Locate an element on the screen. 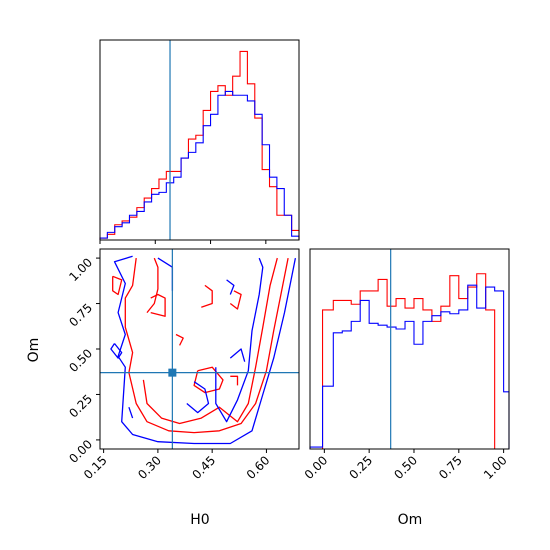 The height and width of the screenshot is (550, 550). truth-marker is located at coordinates (172, 372).